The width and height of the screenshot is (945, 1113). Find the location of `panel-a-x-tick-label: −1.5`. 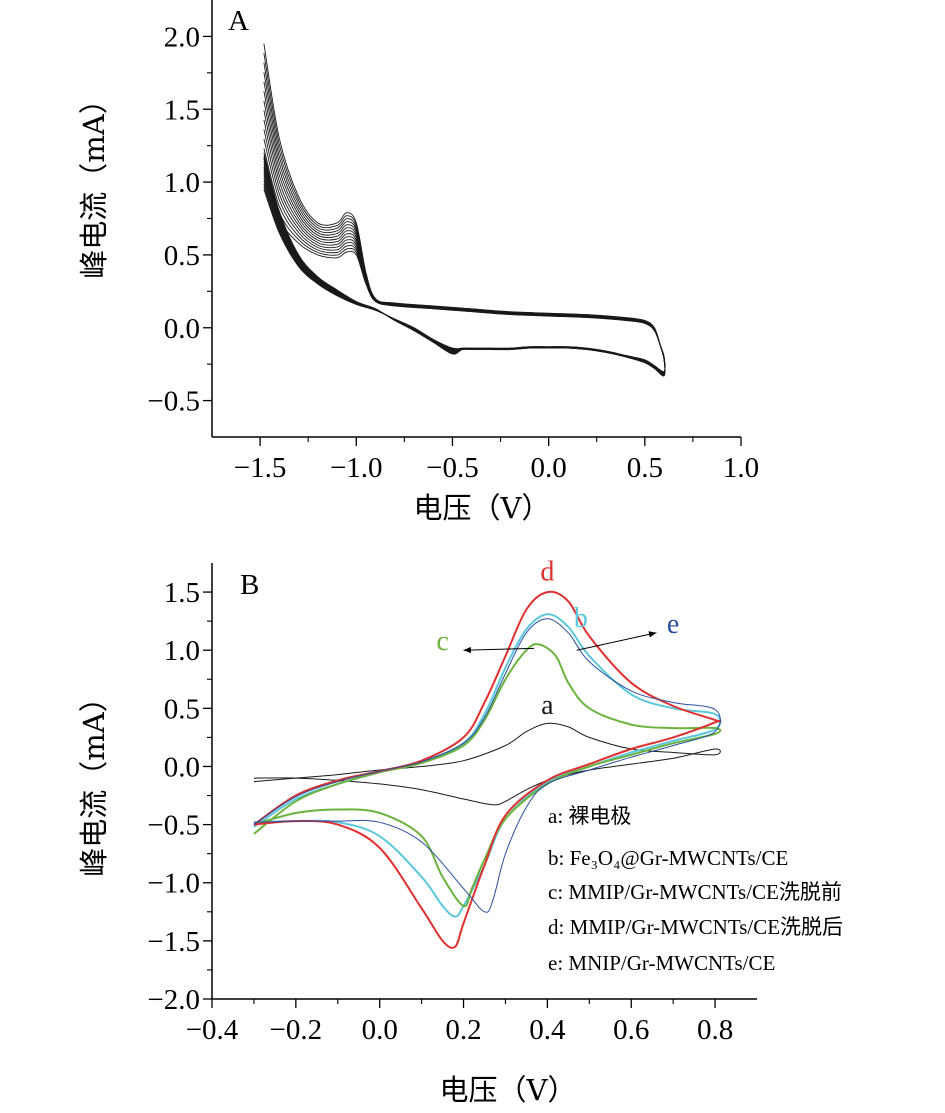

panel-a-x-tick-label: −1.5 is located at coordinates (260, 468).